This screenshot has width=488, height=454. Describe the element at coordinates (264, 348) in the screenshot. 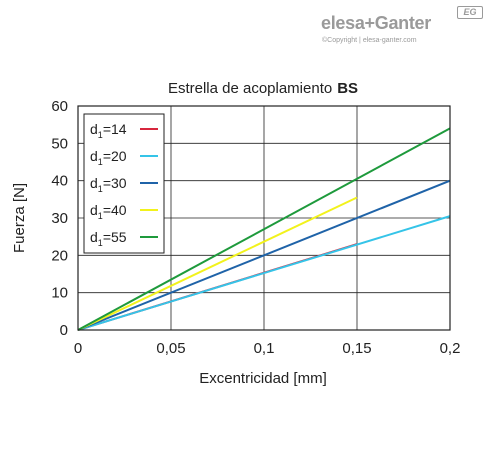

I see `x-tick-label: 0,1` at that location.